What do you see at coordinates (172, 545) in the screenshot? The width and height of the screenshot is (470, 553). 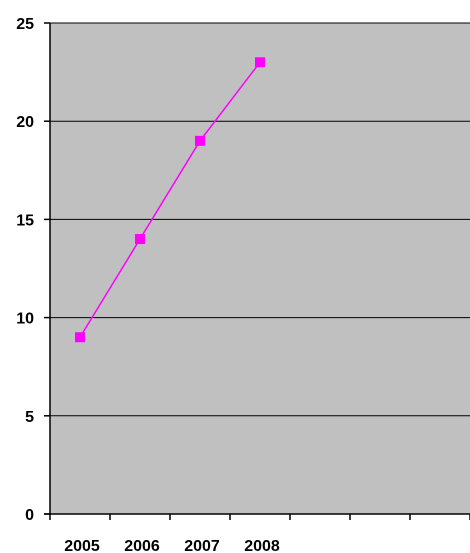 I see `x-axis-tick-labels: 2005 2006 2007 2008` at bounding box center [172, 545].